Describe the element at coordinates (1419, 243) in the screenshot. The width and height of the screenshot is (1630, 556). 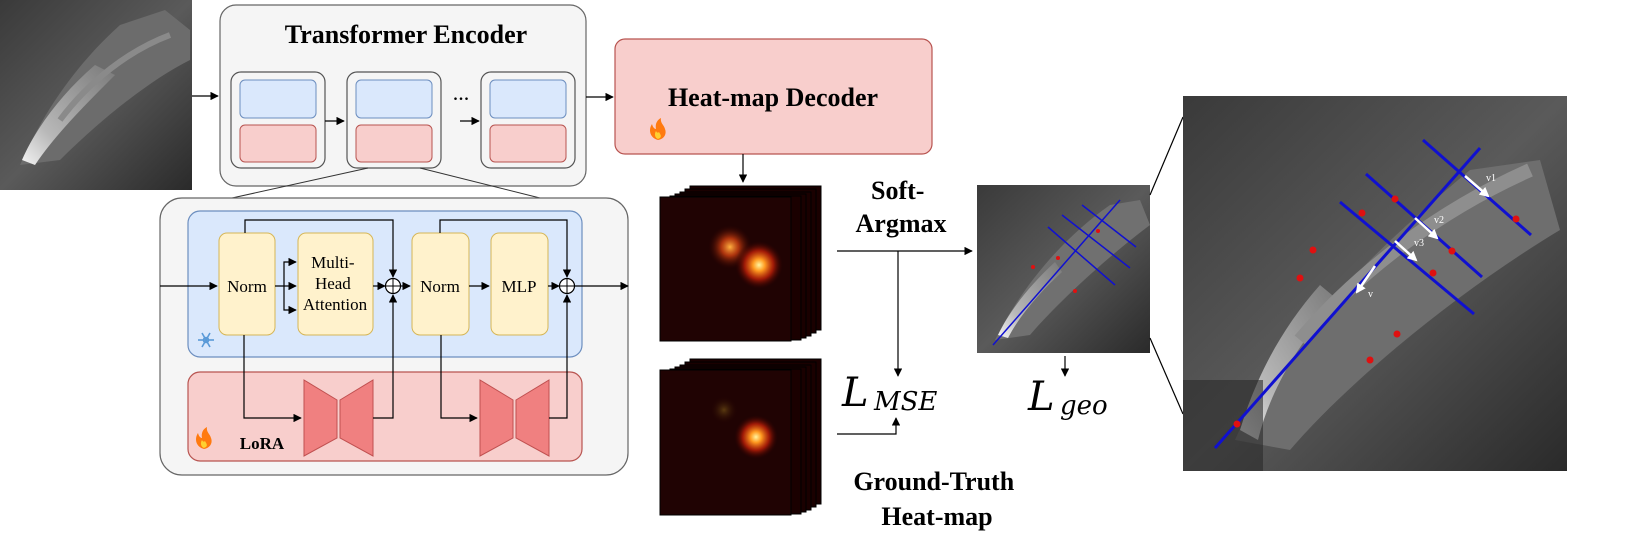
I see `vector-label-v3: v3` at that location.